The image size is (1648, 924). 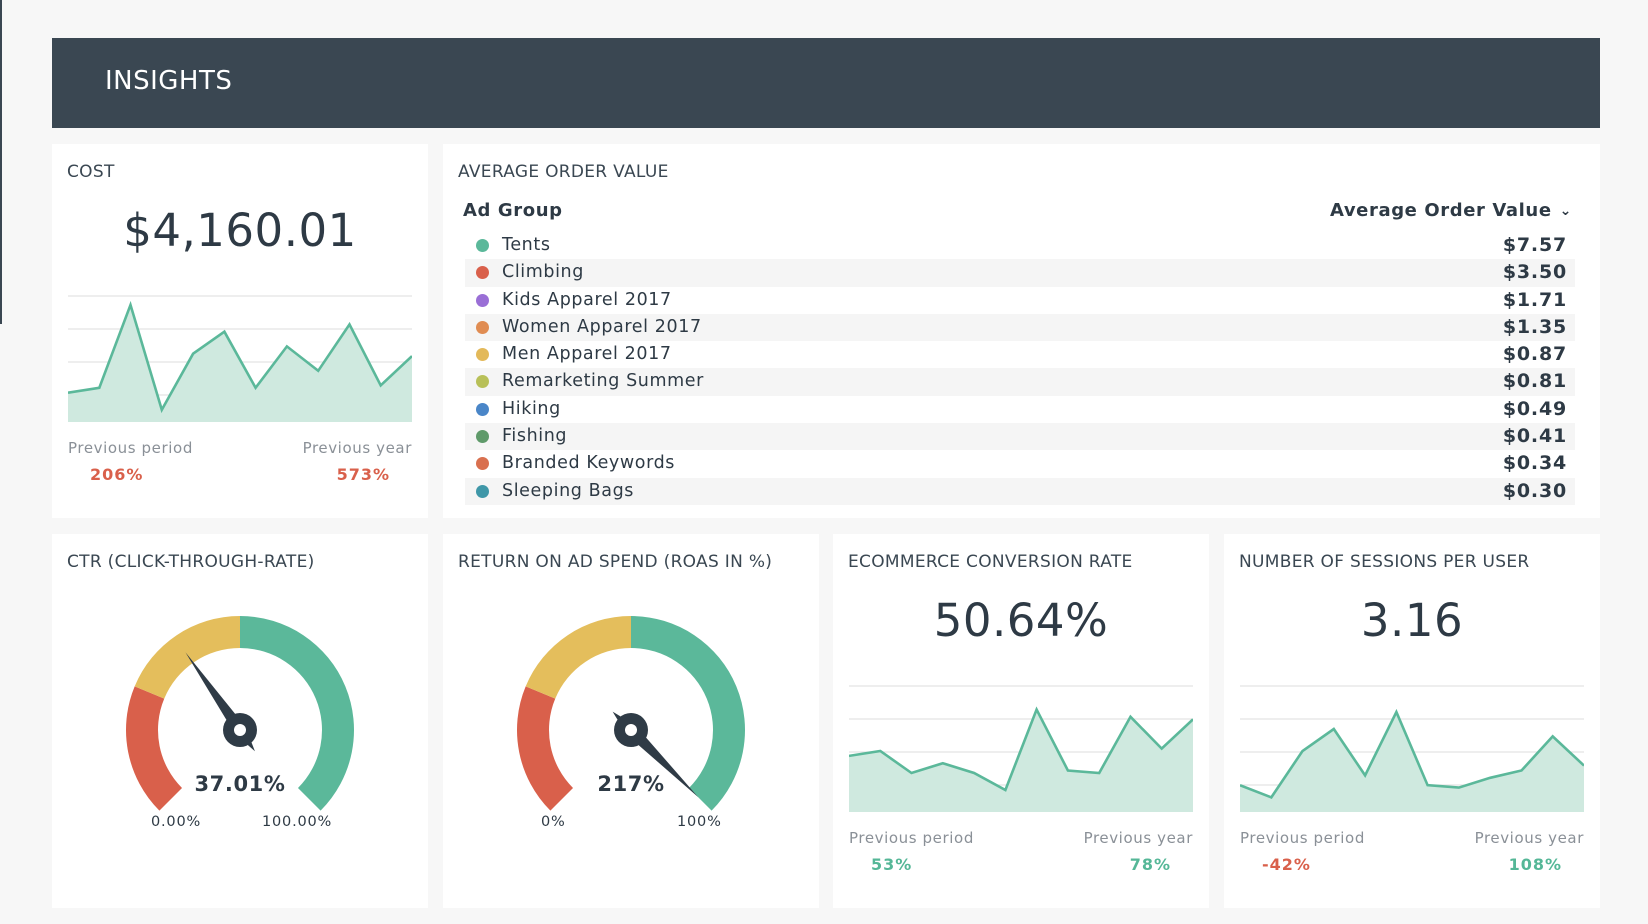 What do you see at coordinates (990, 562) in the screenshot?
I see `conversion-title: ECOMMERCE CONVERSION RATE` at bounding box center [990, 562].